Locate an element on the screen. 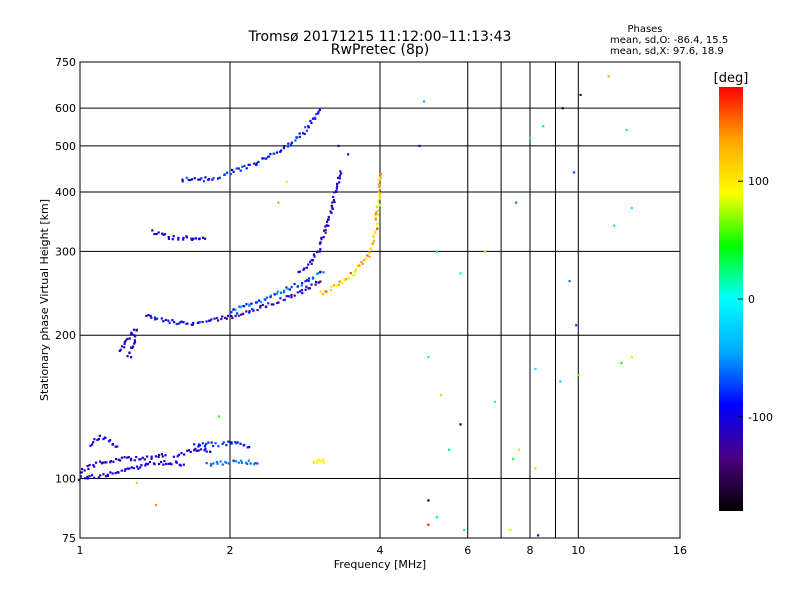  y-tick-label: 75 is located at coordinates (69, 538).